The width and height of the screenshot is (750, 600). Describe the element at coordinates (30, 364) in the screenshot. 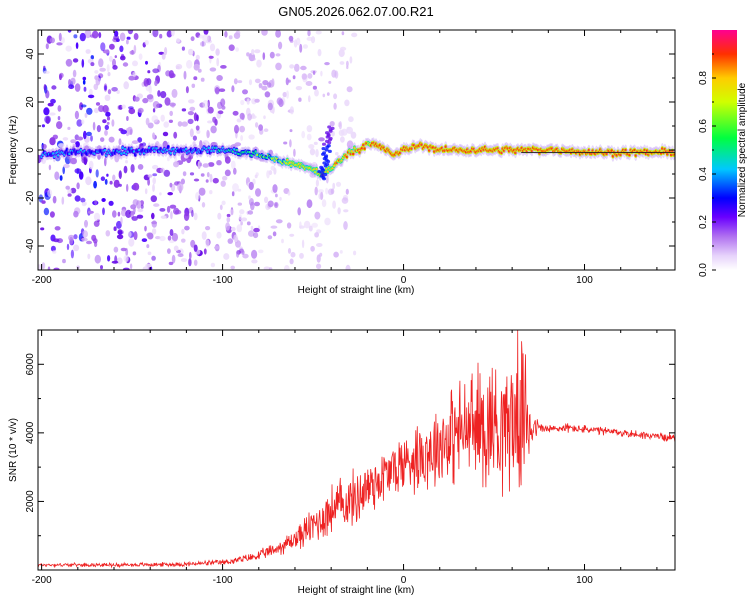

I see `bottom-y-tick-label: 6000` at that location.